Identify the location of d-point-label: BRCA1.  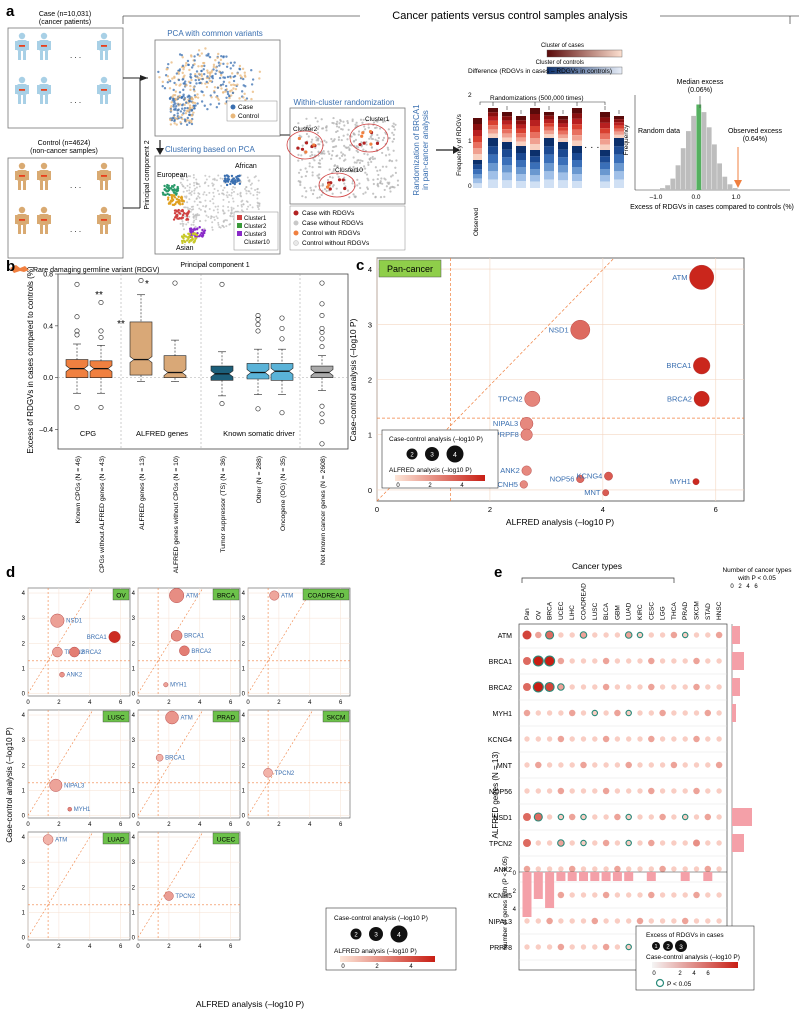
(97, 638).